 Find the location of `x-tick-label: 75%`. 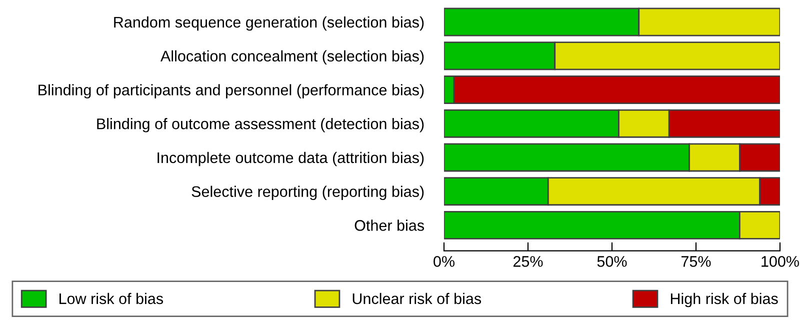

x-tick-label: 75% is located at coordinates (696, 261).